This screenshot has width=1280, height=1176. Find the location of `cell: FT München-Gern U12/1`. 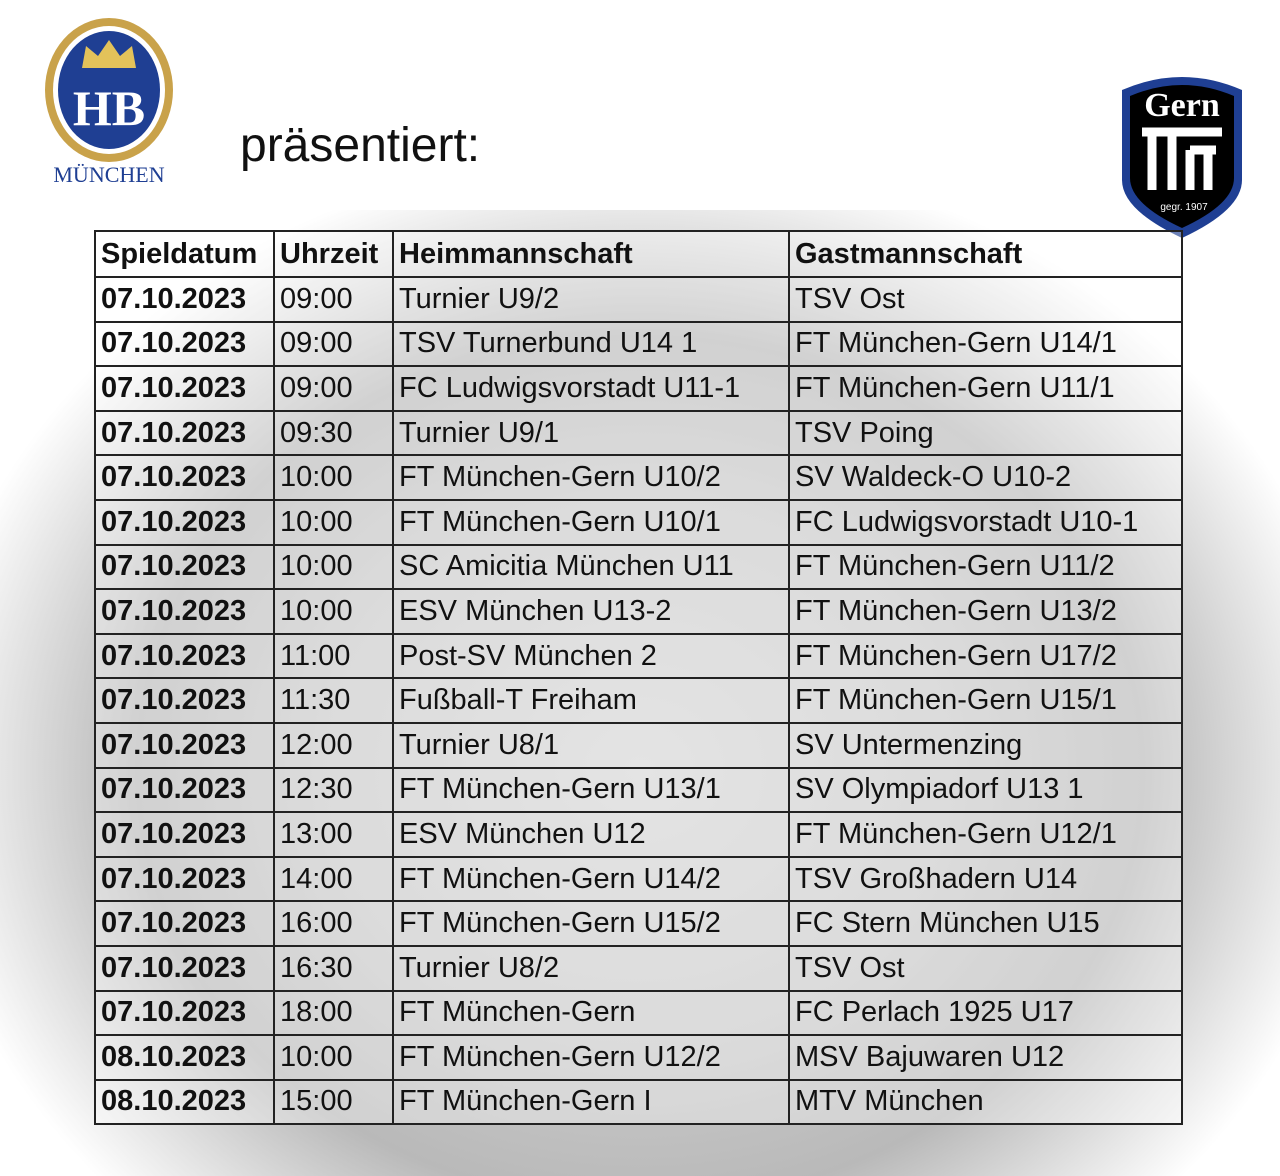

cell: FT München-Gern U12/1 is located at coordinates (985, 834).